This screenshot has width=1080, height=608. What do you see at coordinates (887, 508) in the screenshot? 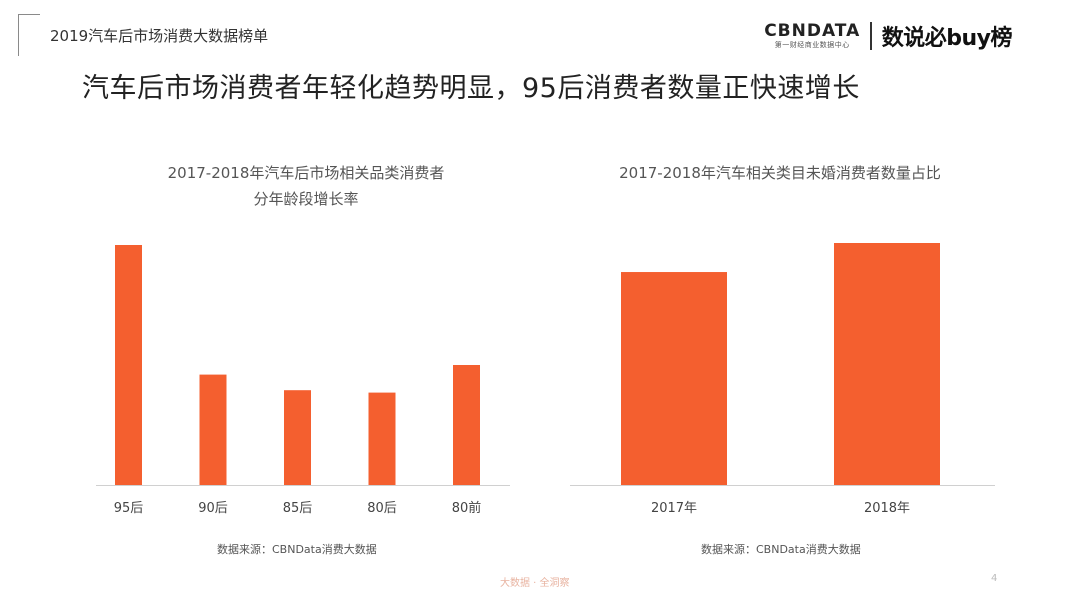
I see `chart2-category-label-1: 2018年` at bounding box center [887, 508].